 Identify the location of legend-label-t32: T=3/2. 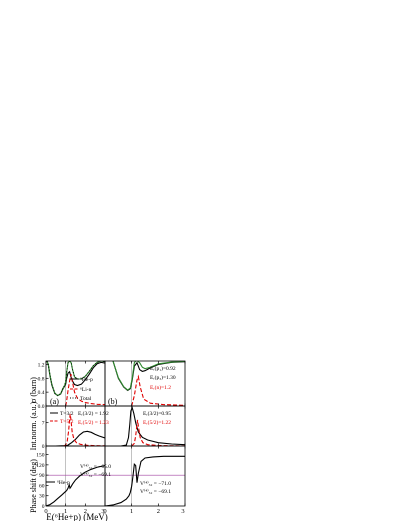
(67, 414).